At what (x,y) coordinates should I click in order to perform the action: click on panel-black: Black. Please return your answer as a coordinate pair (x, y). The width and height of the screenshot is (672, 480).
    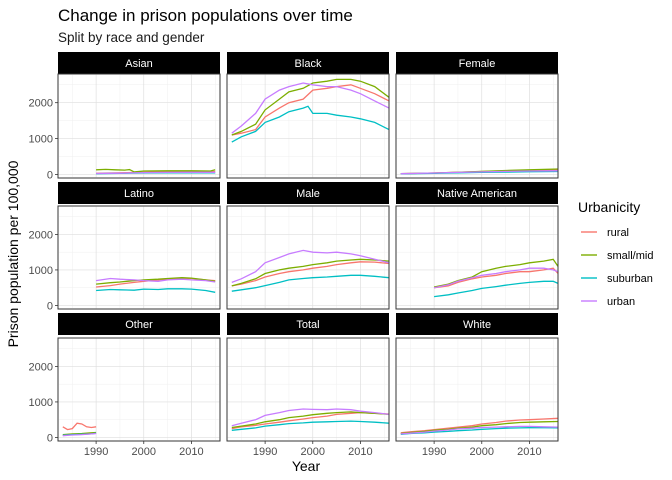
    Looking at the image, I should click on (308, 115).